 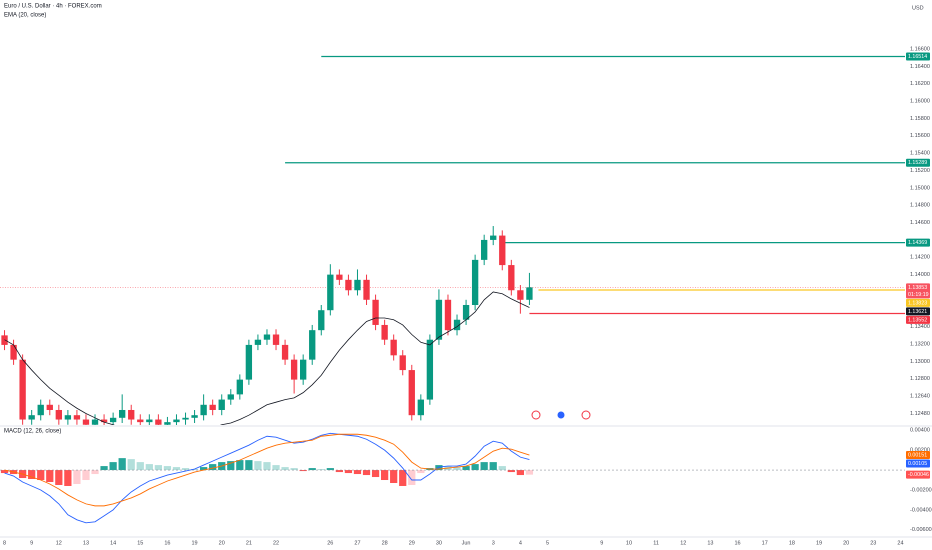 What do you see at coordinates (917, 312) in the screenshot?
I see `ema-value-label: 1.13621` at bounding box center [917, 312].